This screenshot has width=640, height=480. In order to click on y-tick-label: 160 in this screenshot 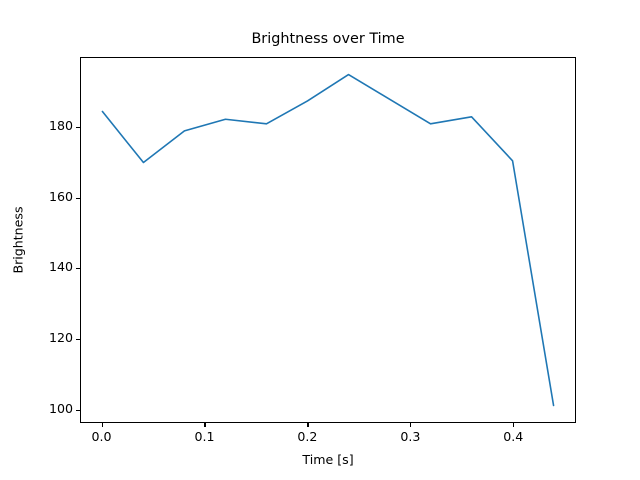, I will do `click(60, 196)`.